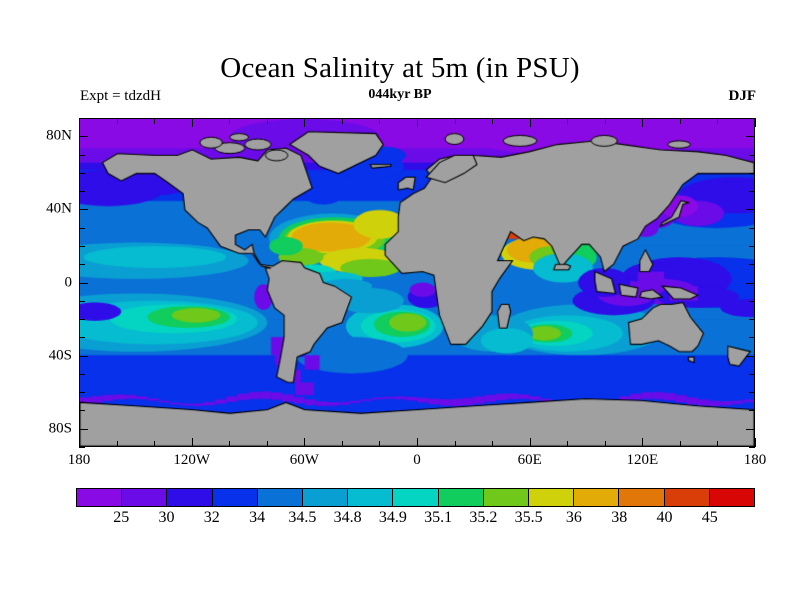 The height and width of the screenshot is (600, 800). What do you see at coordinates (68, 282) in the screenshot?
I see `y-axis-label: 0` at bounding box center [68, 282].